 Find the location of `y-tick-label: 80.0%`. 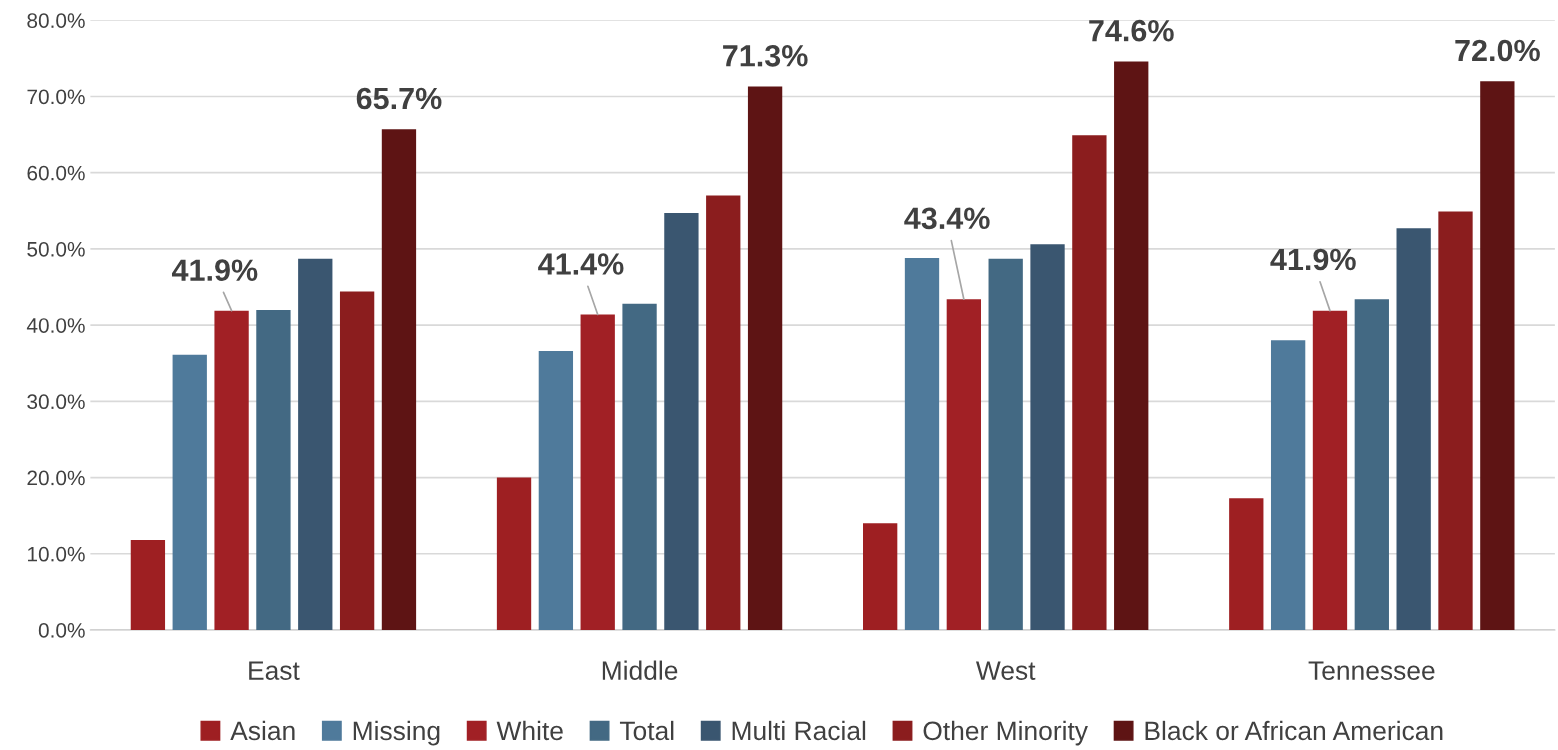

y-tick-label: 80.0% is located at coordinates (56, 20).